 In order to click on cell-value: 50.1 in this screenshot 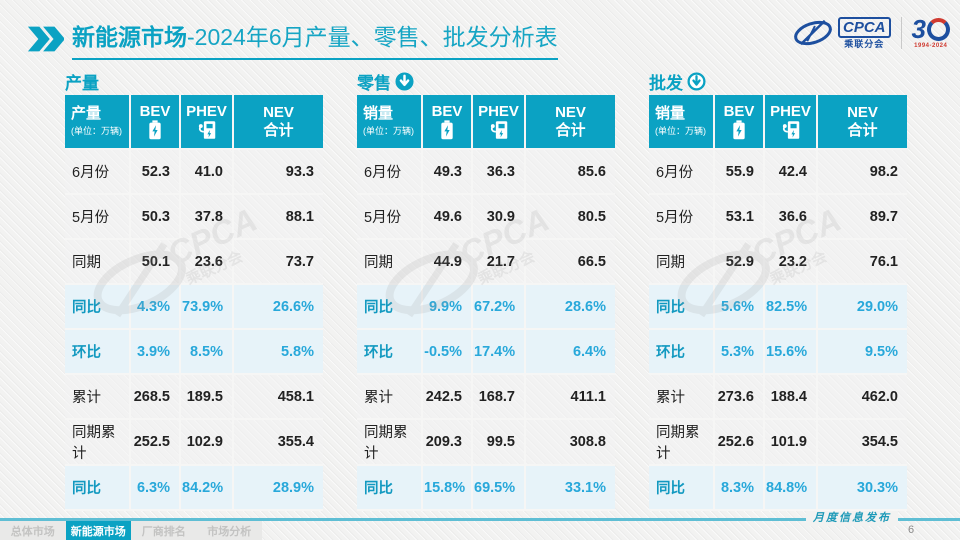, I will do `click(156, 262)`.